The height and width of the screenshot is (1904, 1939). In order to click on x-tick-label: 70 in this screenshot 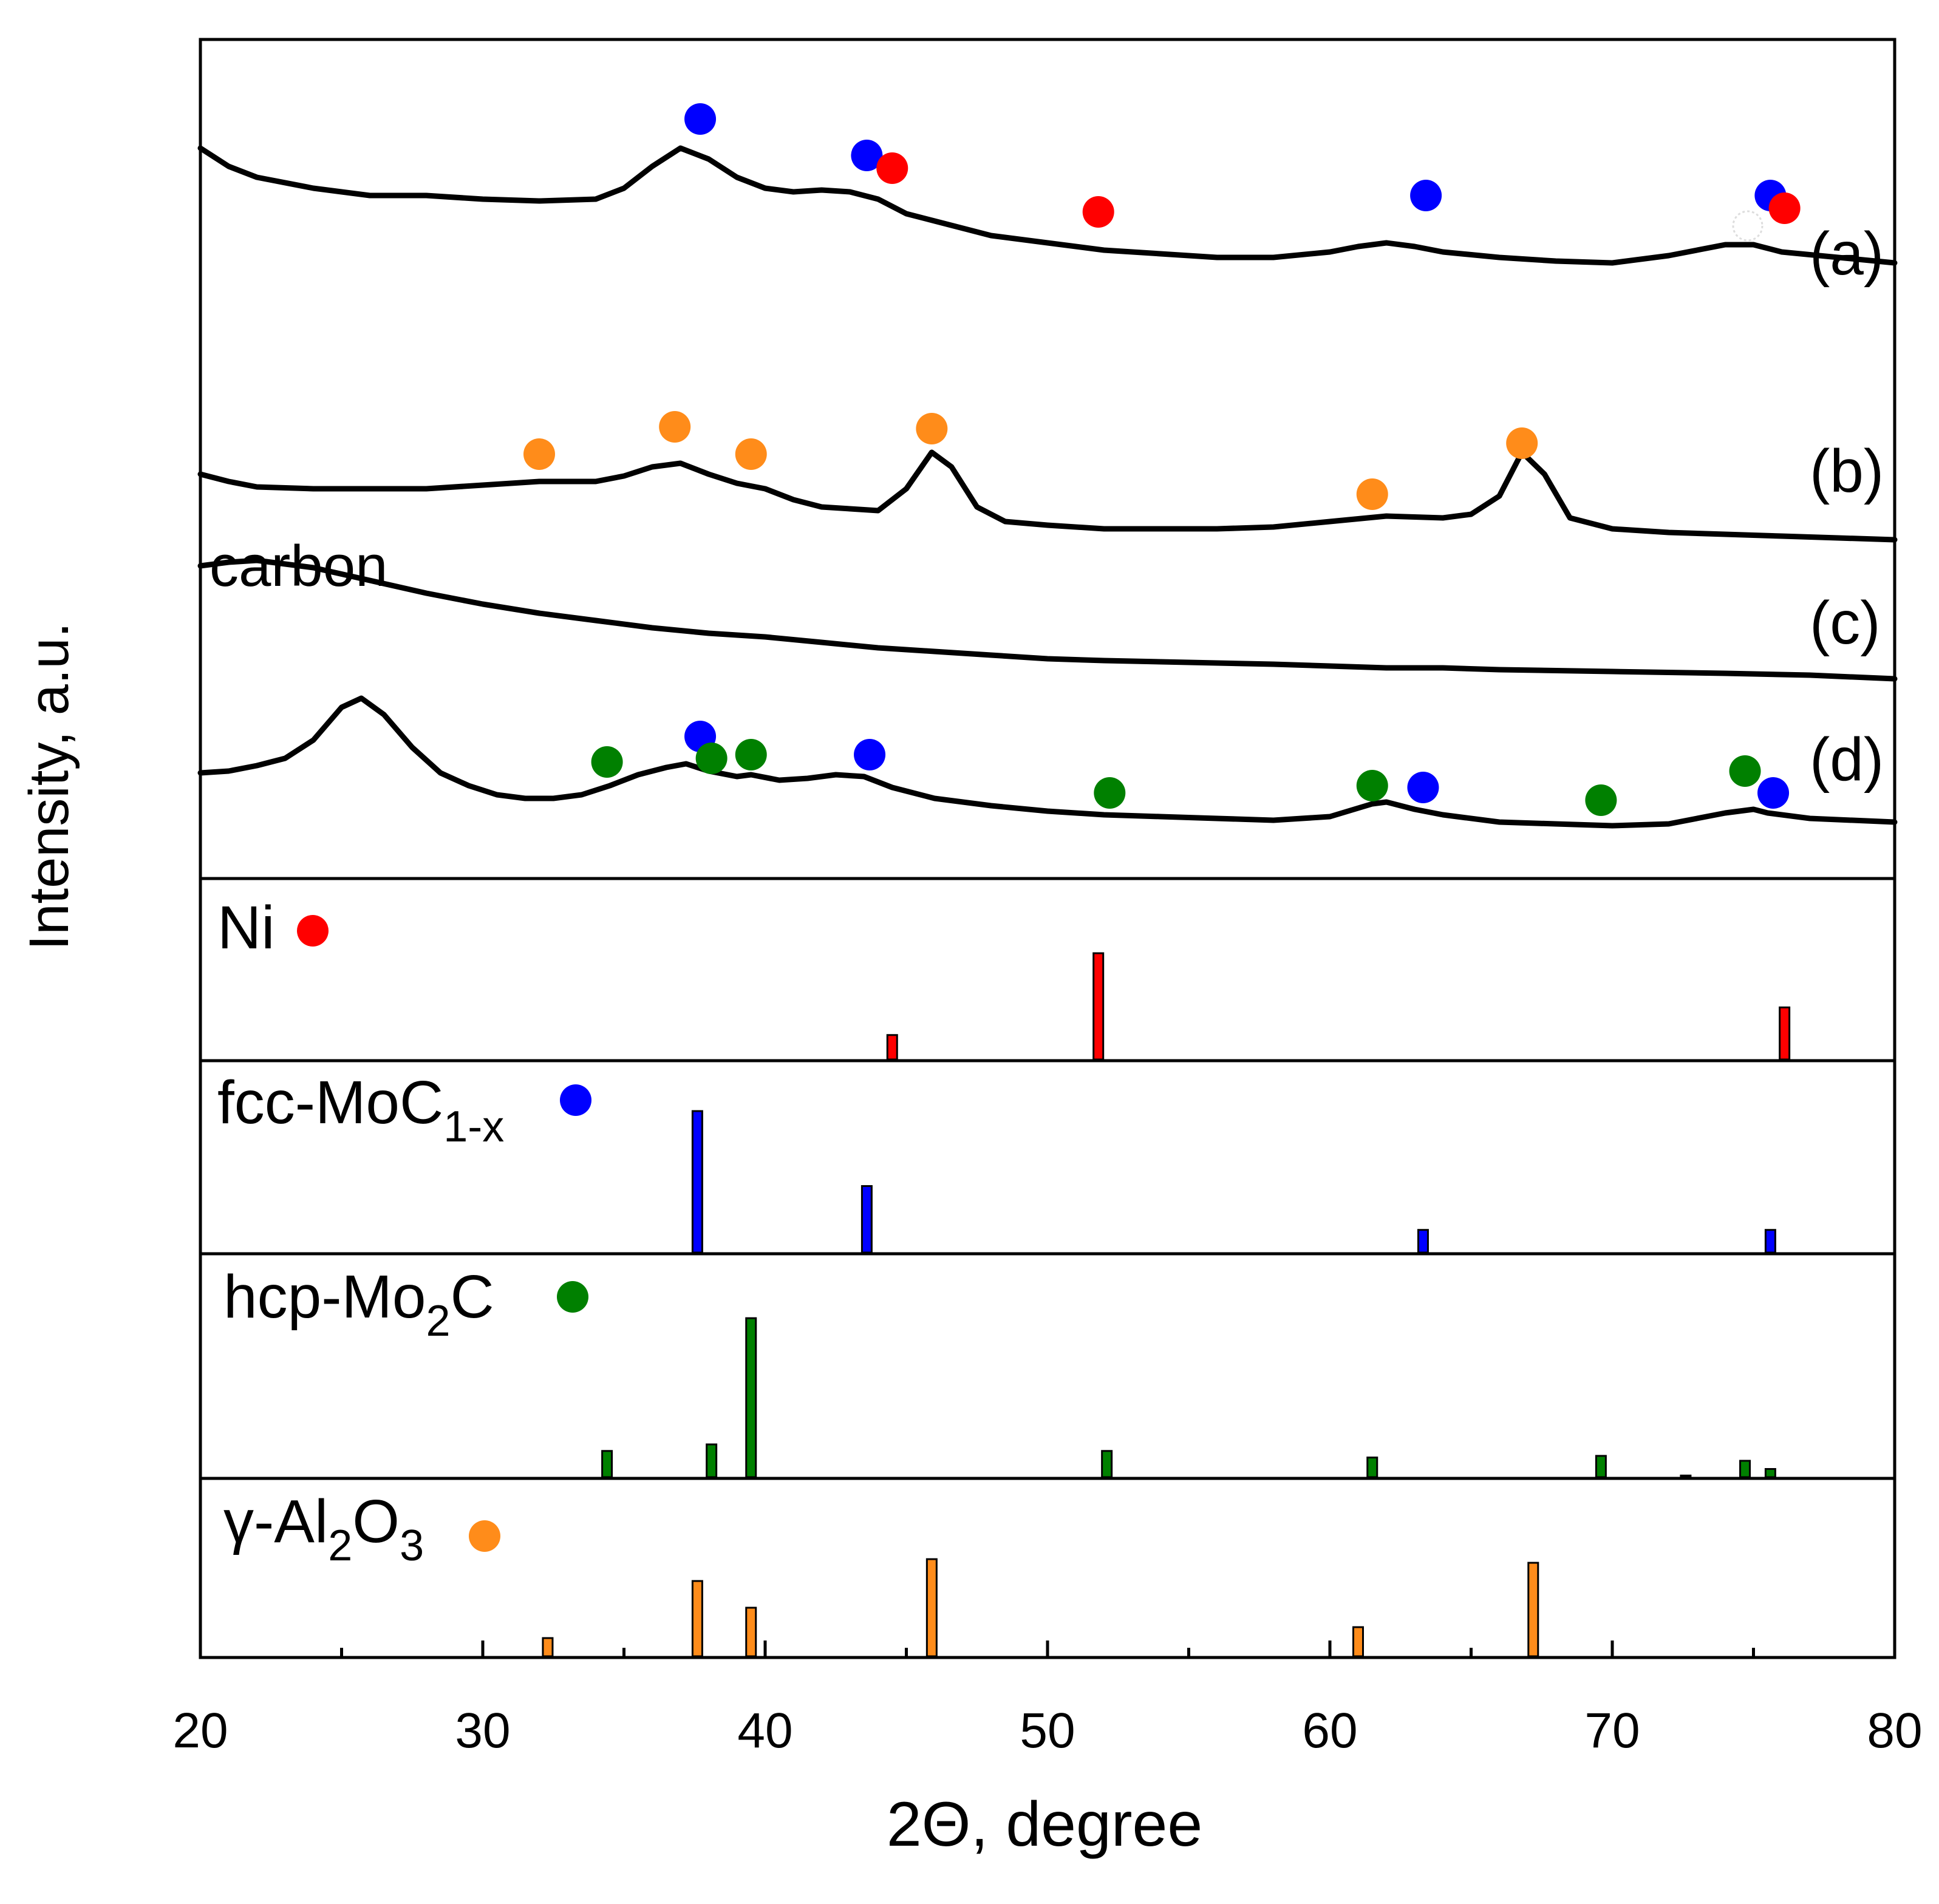, I will do `click(1612, 1730)`.